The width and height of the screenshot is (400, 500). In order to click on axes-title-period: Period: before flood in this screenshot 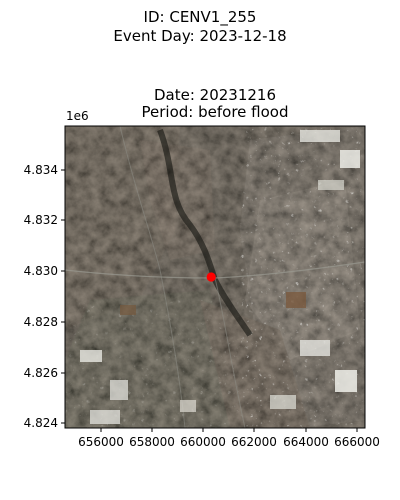, I will do `click(215, 112)`.